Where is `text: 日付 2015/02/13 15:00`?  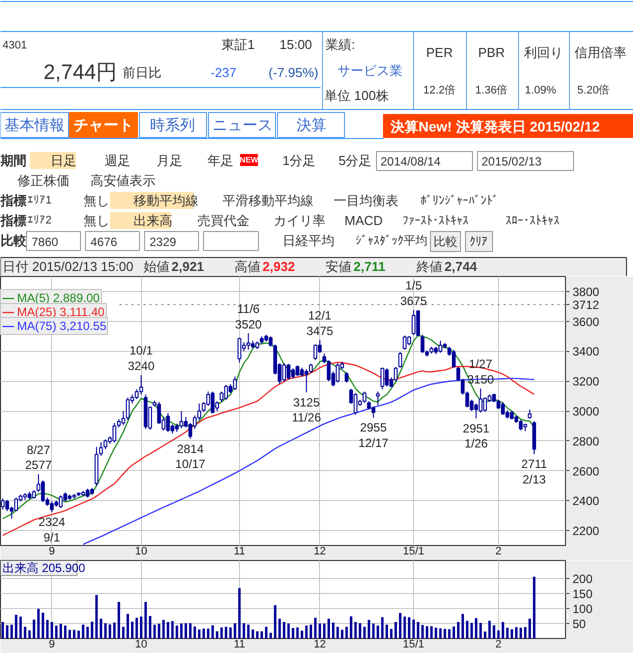 text: 日付 2015/02/13 15:00 is located at coordinates (68, 266).